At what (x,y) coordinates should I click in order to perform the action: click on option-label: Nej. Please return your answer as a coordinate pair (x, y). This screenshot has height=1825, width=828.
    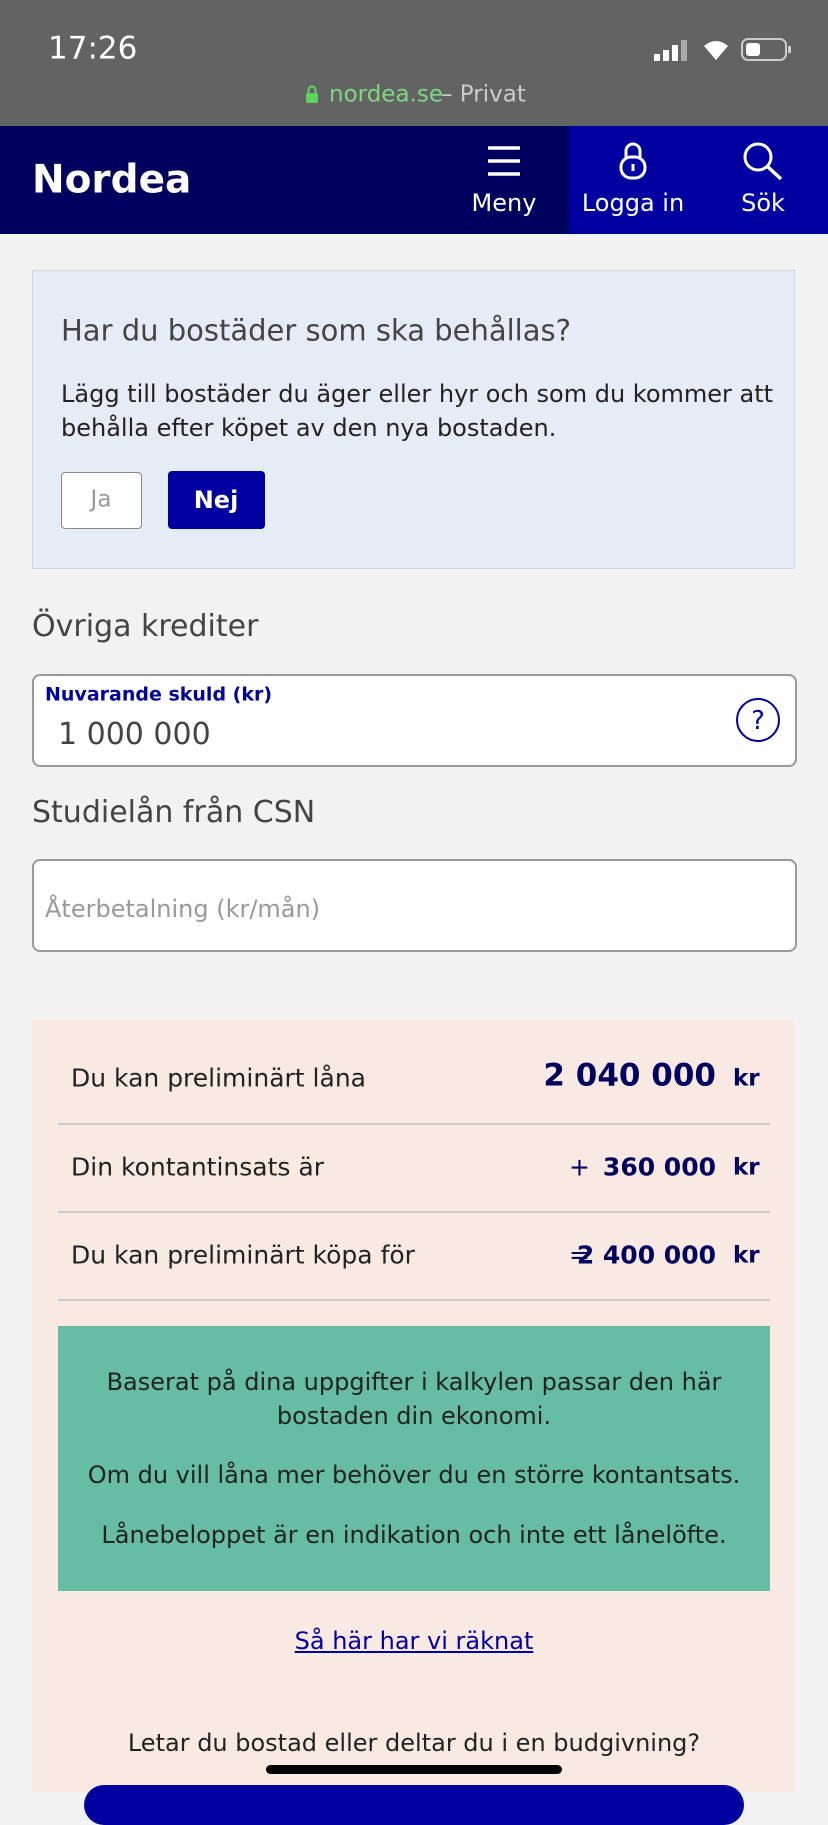
    Looking at the image, I should click on (216, 500).